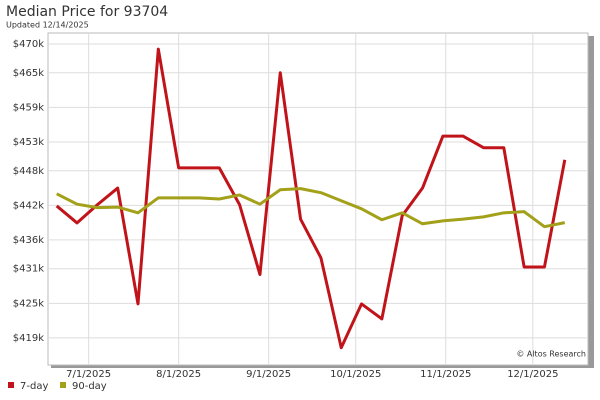 This screenshot has height=400, width=600. What do you see at coordinates (28, 142) in the screenshot?
I see `y-tick-label: $453k` at bounding box center [28, 142].